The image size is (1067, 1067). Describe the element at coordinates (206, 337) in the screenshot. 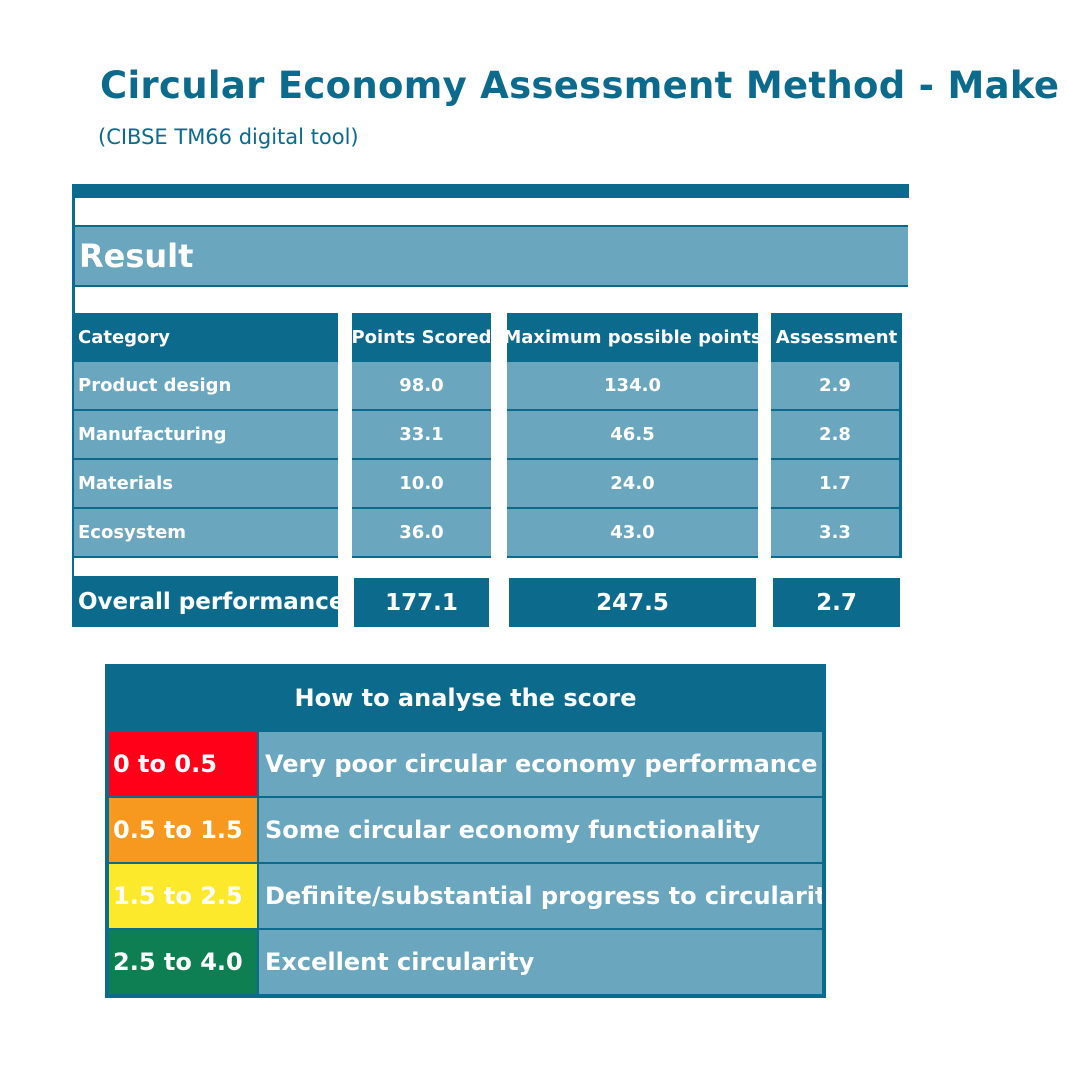

I see `header-category: Category` at that location.